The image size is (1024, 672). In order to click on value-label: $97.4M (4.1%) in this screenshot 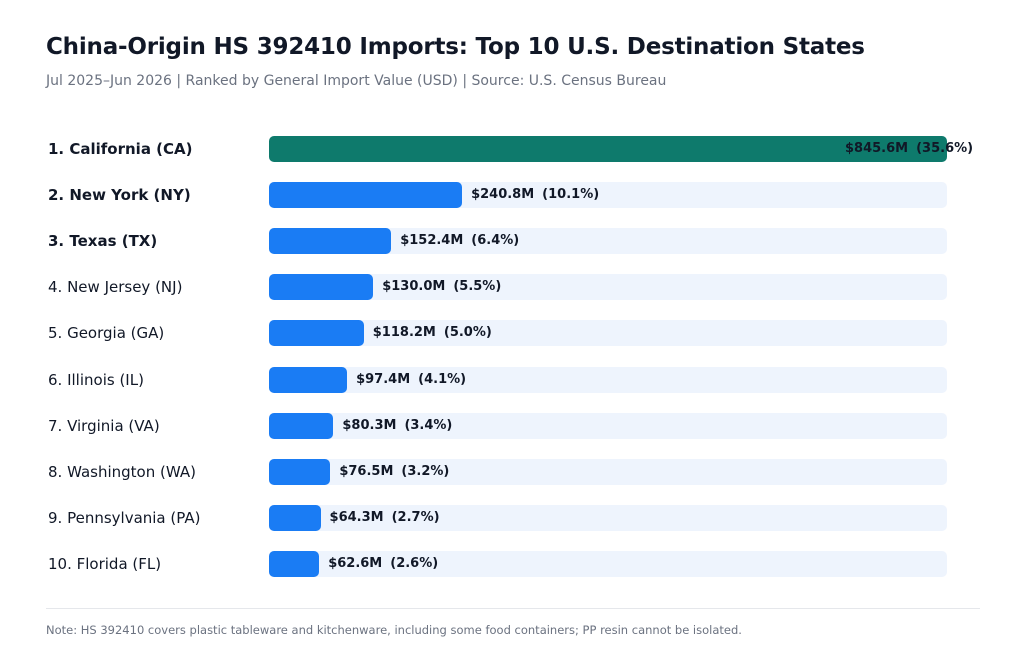, I will do `click(411, 380)`.